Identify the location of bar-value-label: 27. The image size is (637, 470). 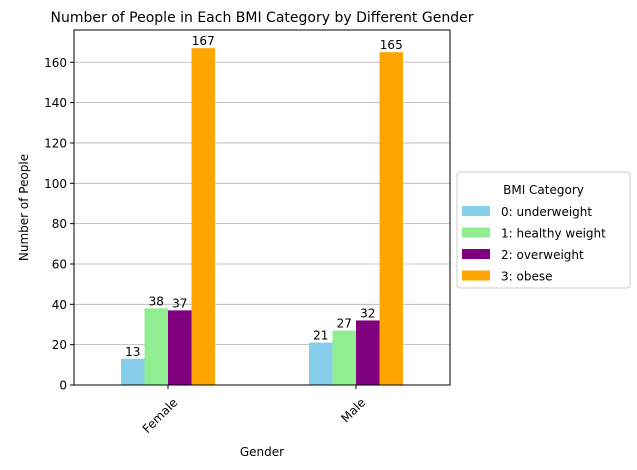
(344, 324).